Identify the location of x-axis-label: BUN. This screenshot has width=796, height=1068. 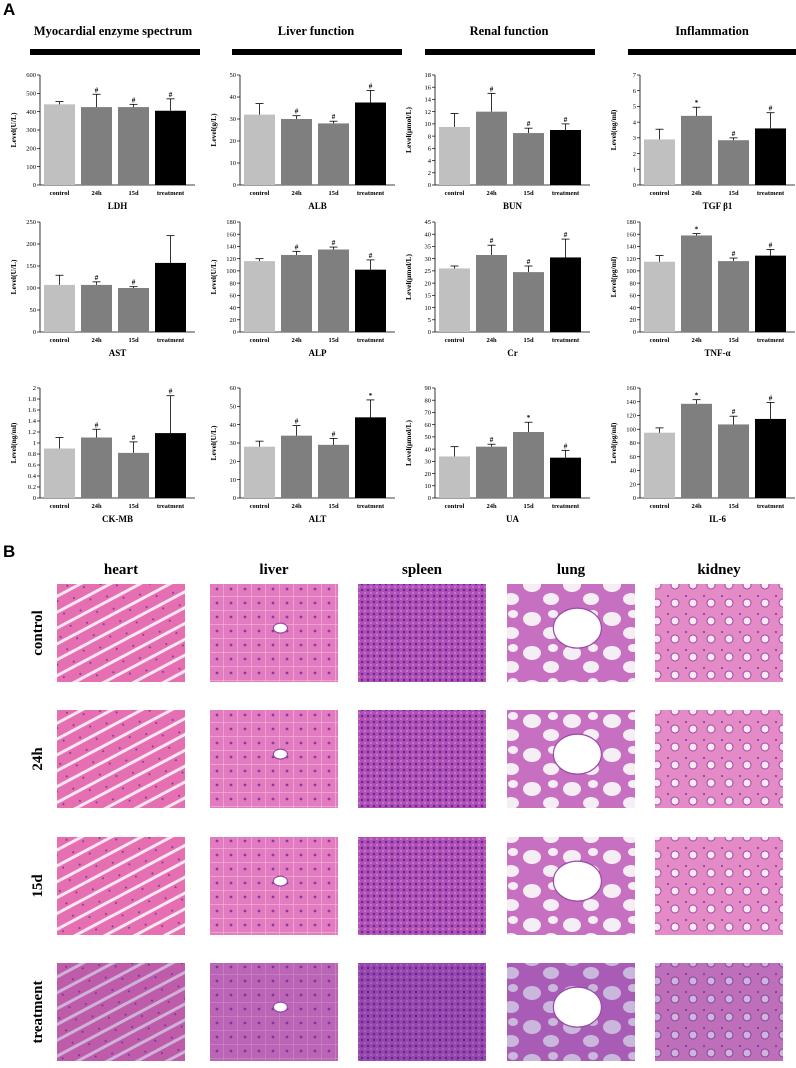
(513, 206).